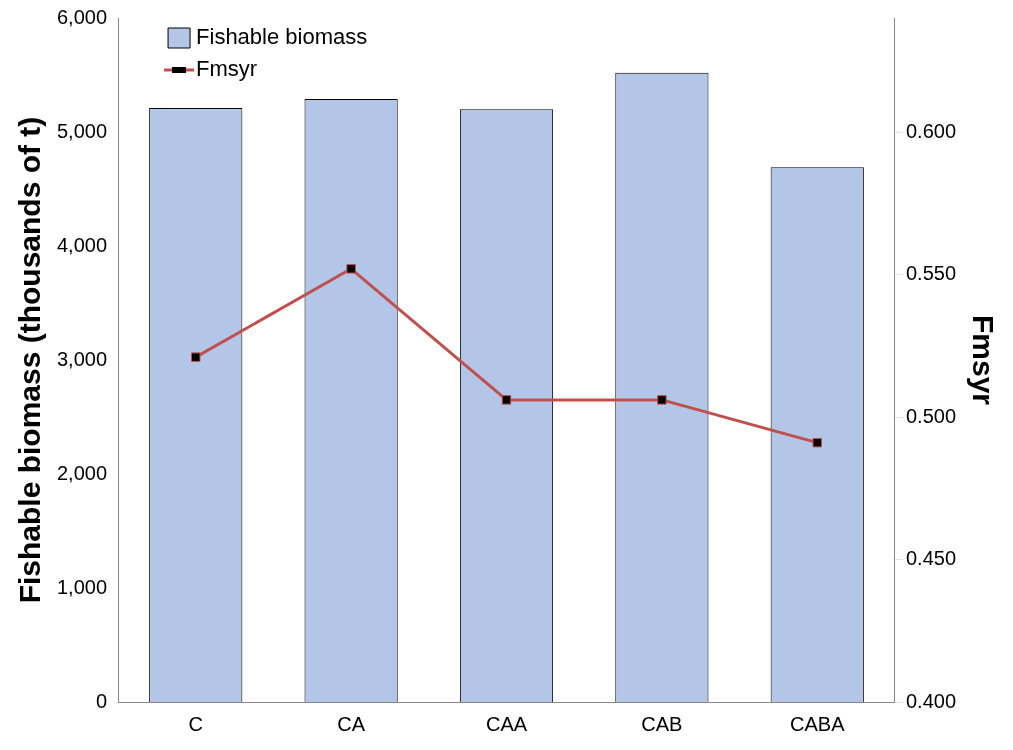 This screenshot has width=1013, height=750. Describe the element at coordinates (931, 558) in the screenshot. I see `y2-tick-label: 0.450` at that location.